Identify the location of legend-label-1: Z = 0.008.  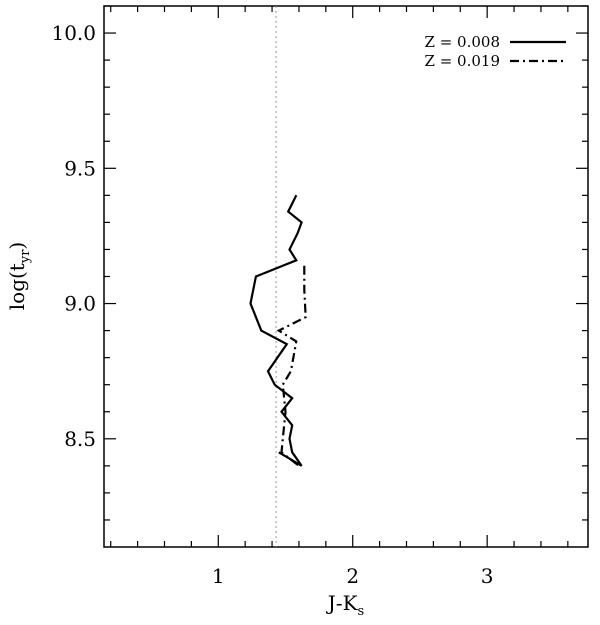
(462, 42).